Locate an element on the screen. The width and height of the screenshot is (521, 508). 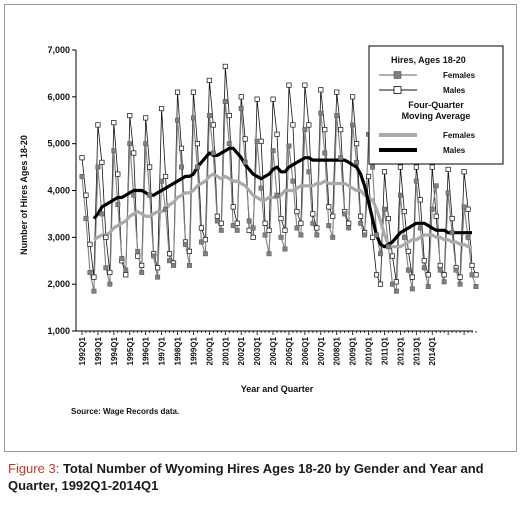
legend-group1-title: Hires, Ages 18-20 is located at coordinates (428, 60).